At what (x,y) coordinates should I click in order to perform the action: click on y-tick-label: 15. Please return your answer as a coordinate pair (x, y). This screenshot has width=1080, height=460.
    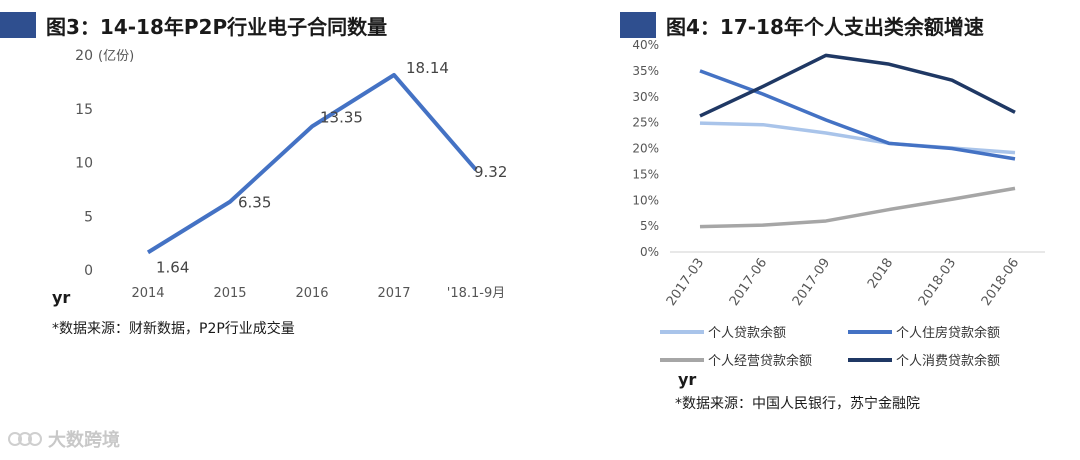
    Looking at the image, I should click on (84, 110).